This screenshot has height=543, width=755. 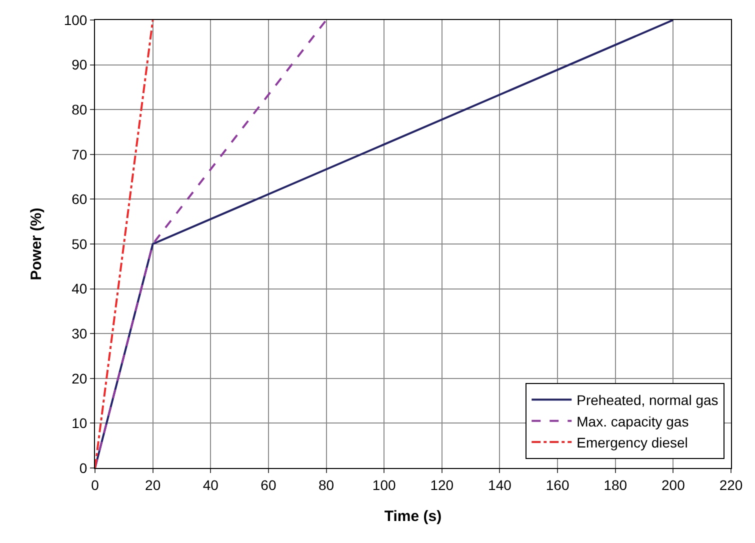 I want to click on y-tick-label: 80, so click(x=80, y=110).